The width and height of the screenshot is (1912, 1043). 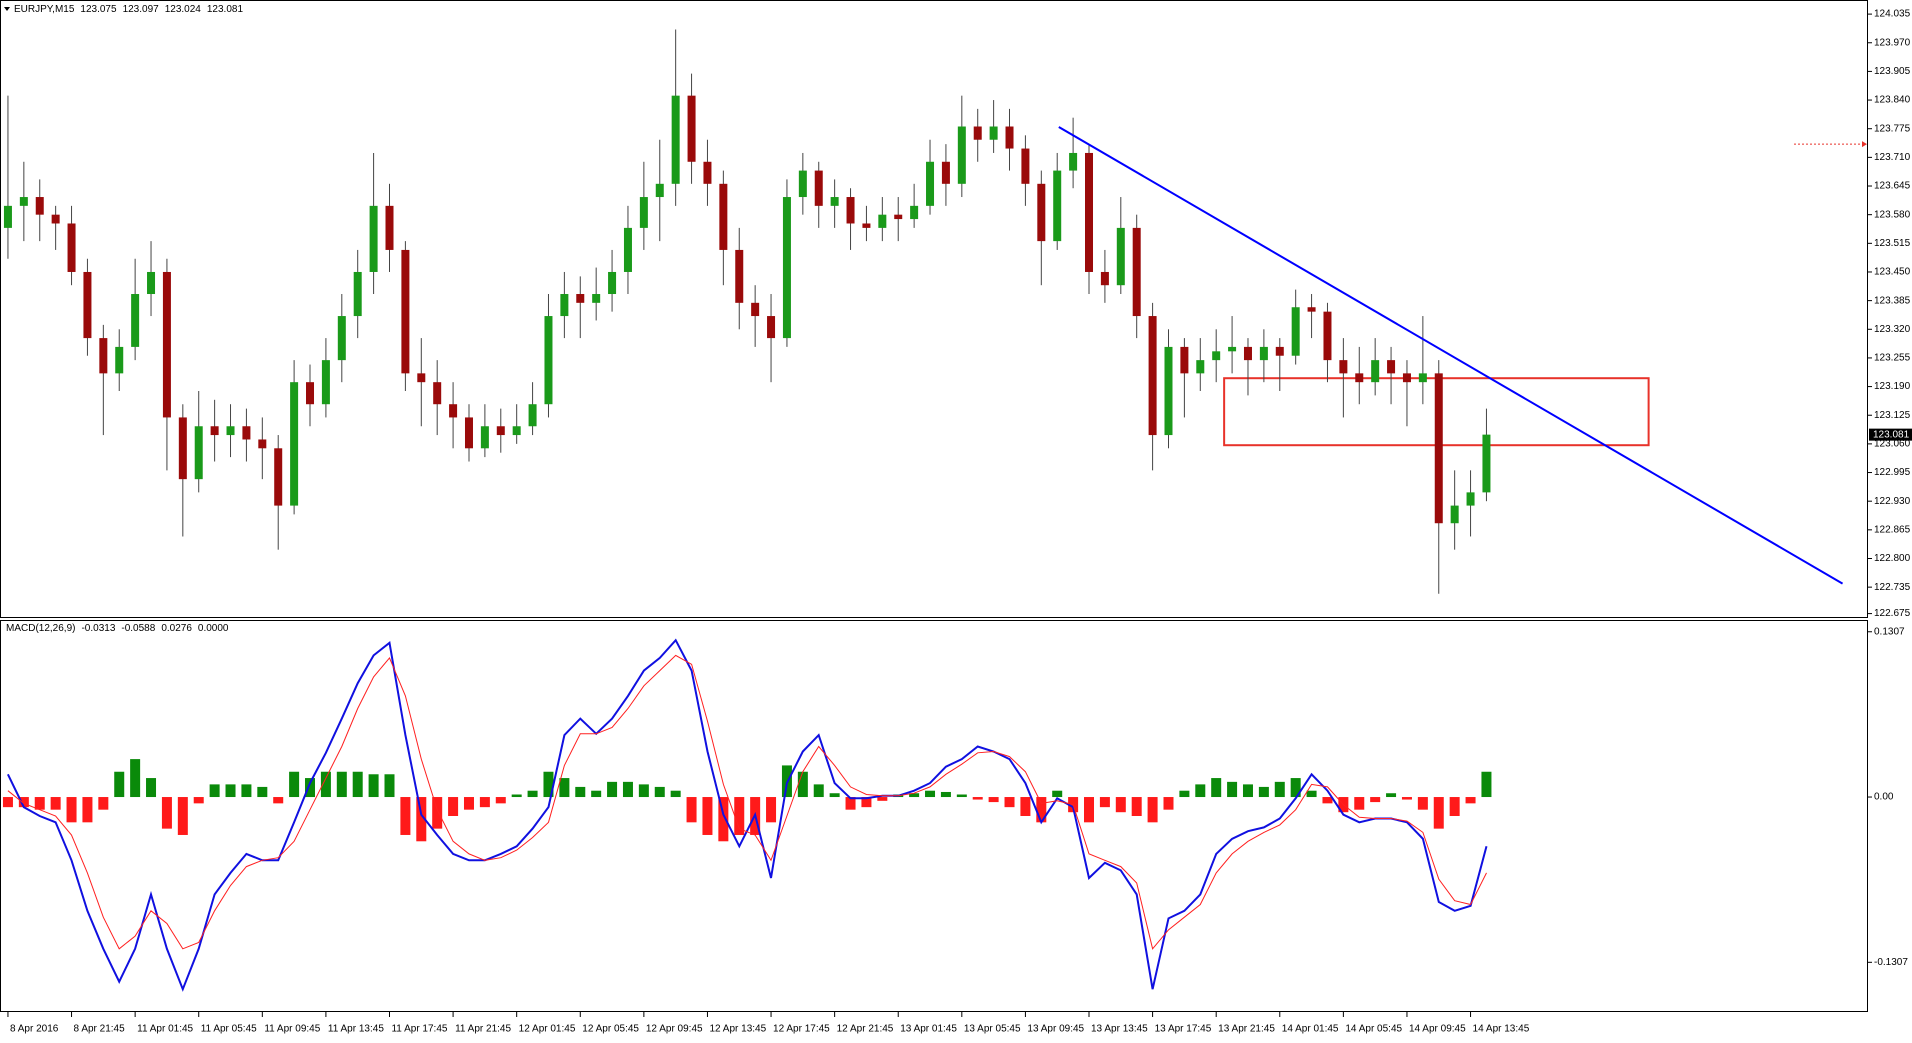 I want to click on symbol-menu-arrow, so click(x=7, y=9).